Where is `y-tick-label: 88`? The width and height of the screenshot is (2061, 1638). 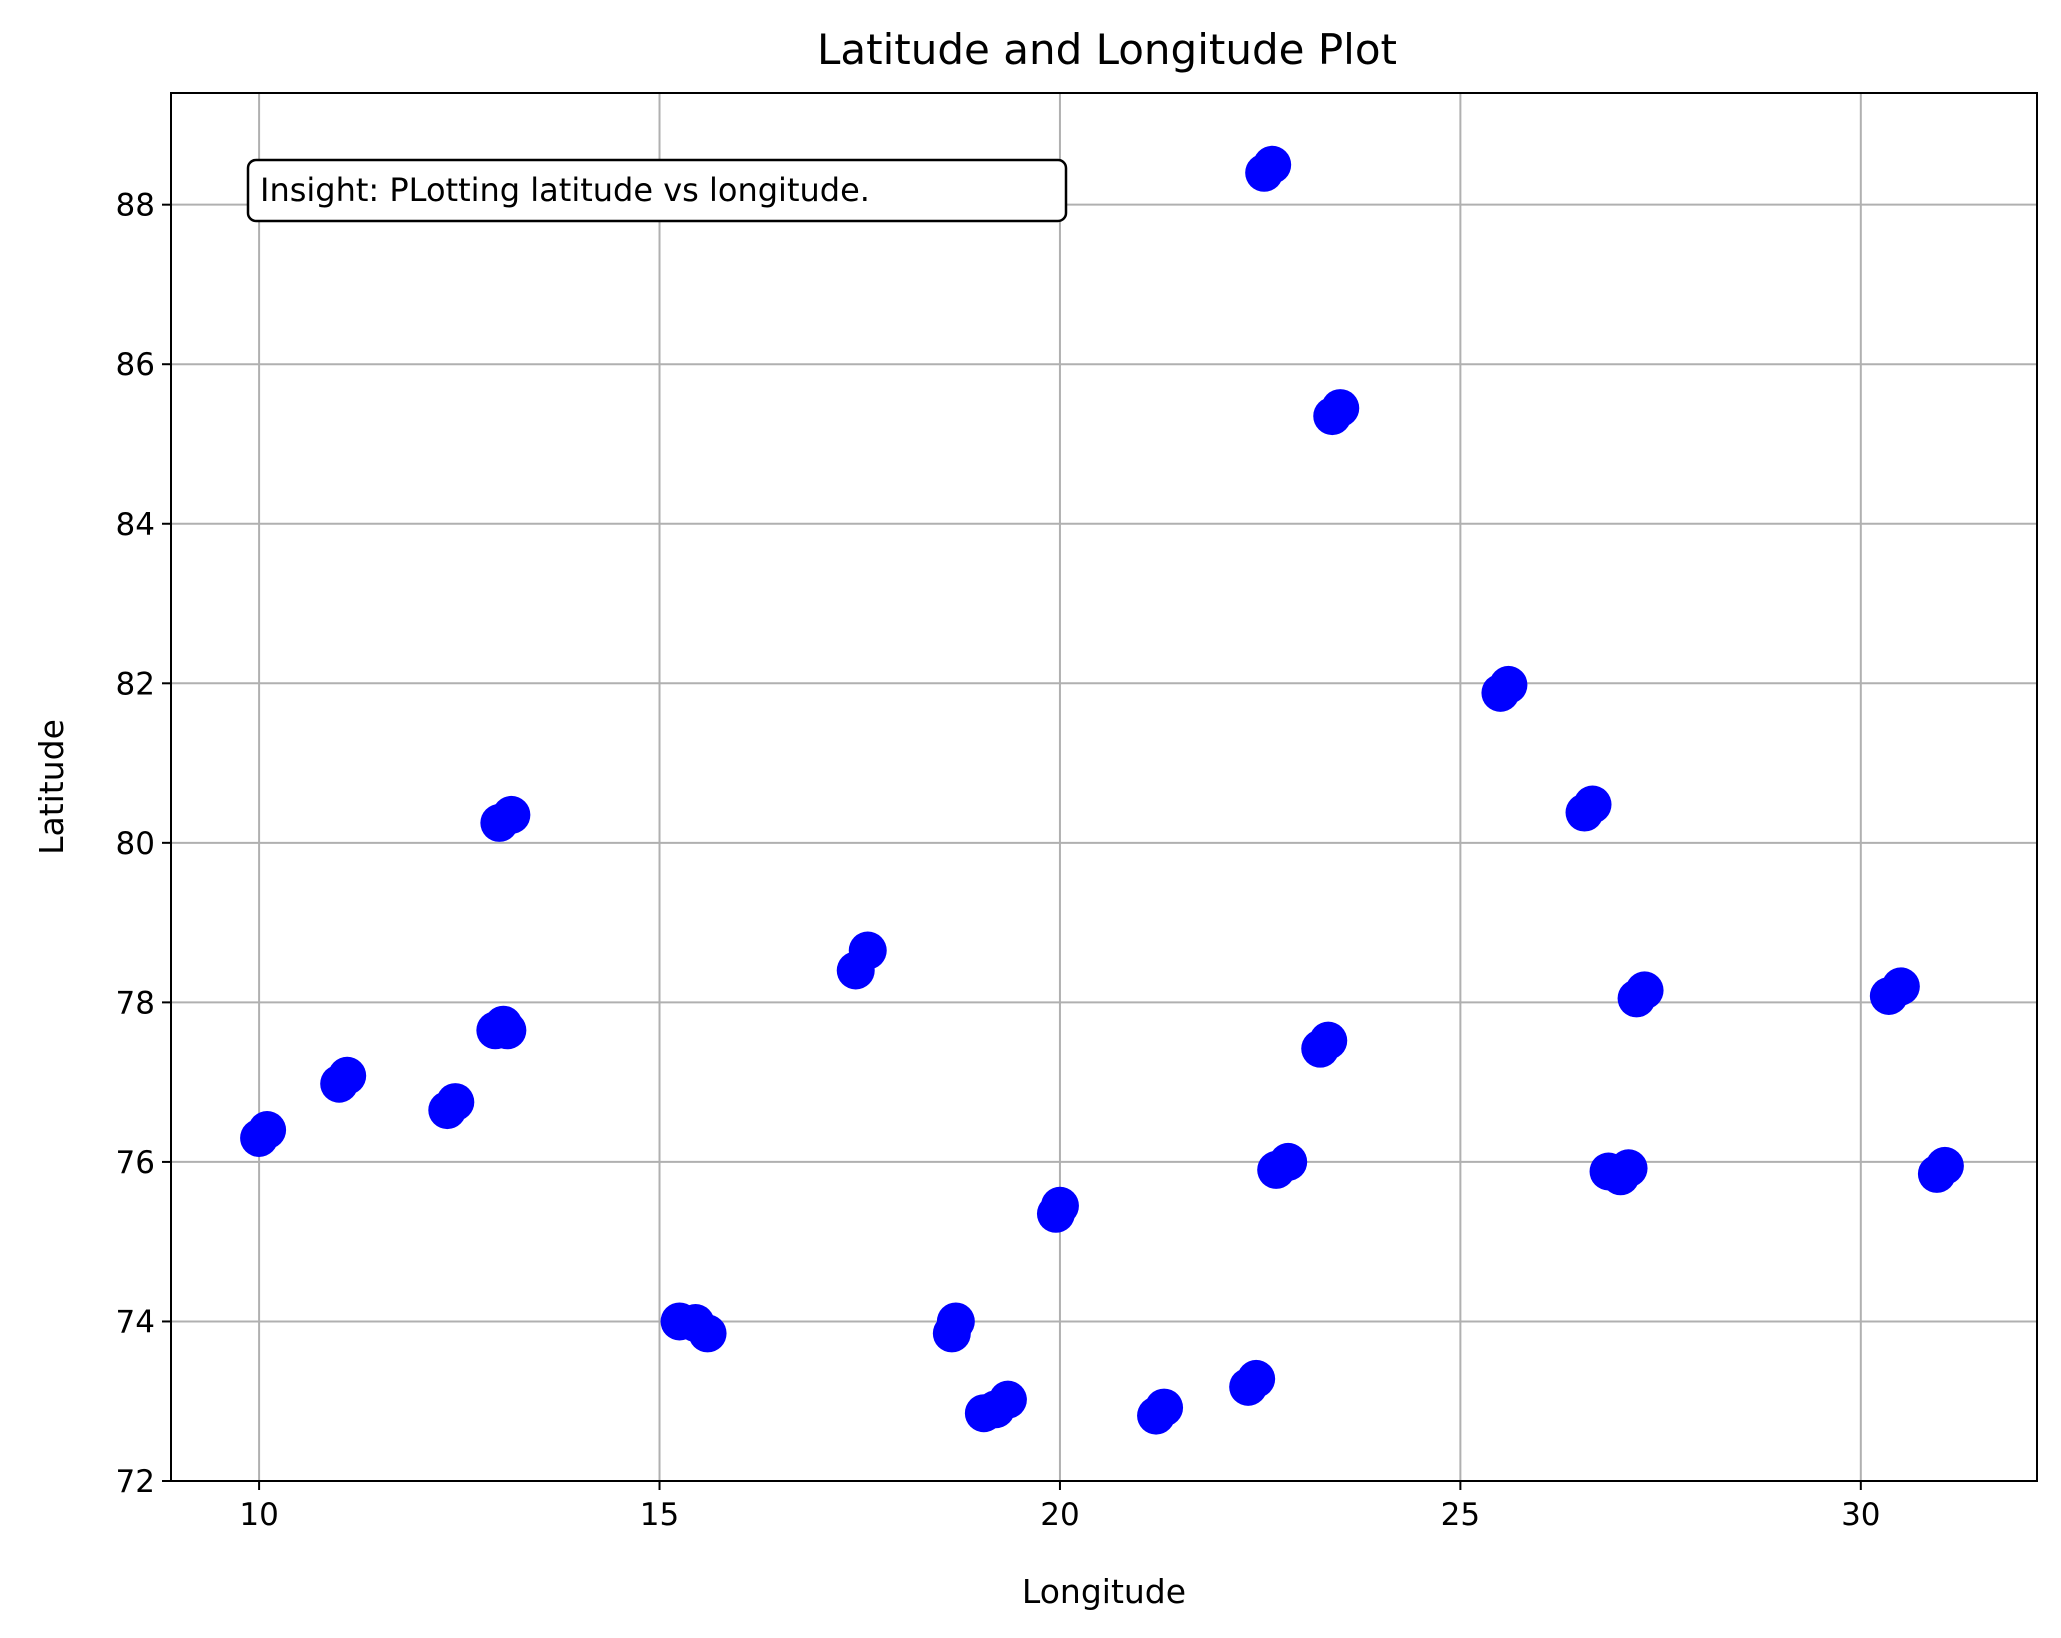
y-tick-label: 88 is located at coordinates (135, 206).